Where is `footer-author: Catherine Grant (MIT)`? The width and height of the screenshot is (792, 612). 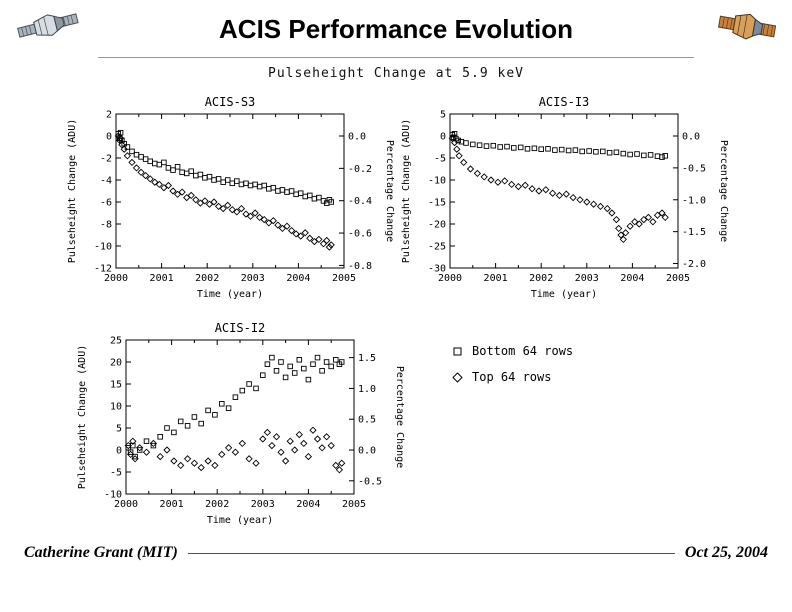 footer-author: Catherine Grant (MIT) is located at coordinates (101, 552).